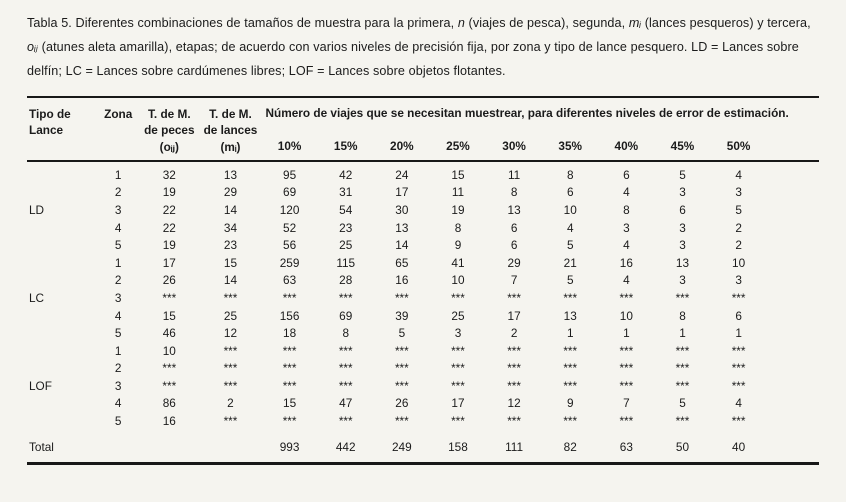  What do you see at coordinates (458, 262) in the screenshot?
I see `value-cell: 41` at bounding box center [458, 262].